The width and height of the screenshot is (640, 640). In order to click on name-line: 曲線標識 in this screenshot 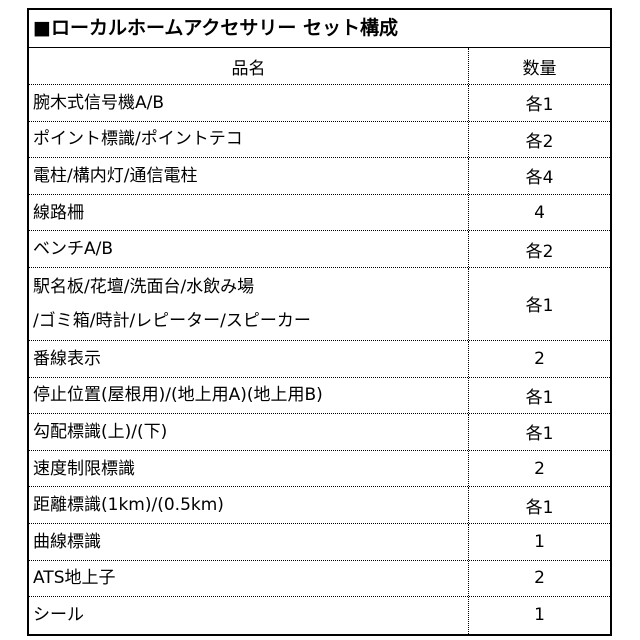, I will do `click(67, 541)`.